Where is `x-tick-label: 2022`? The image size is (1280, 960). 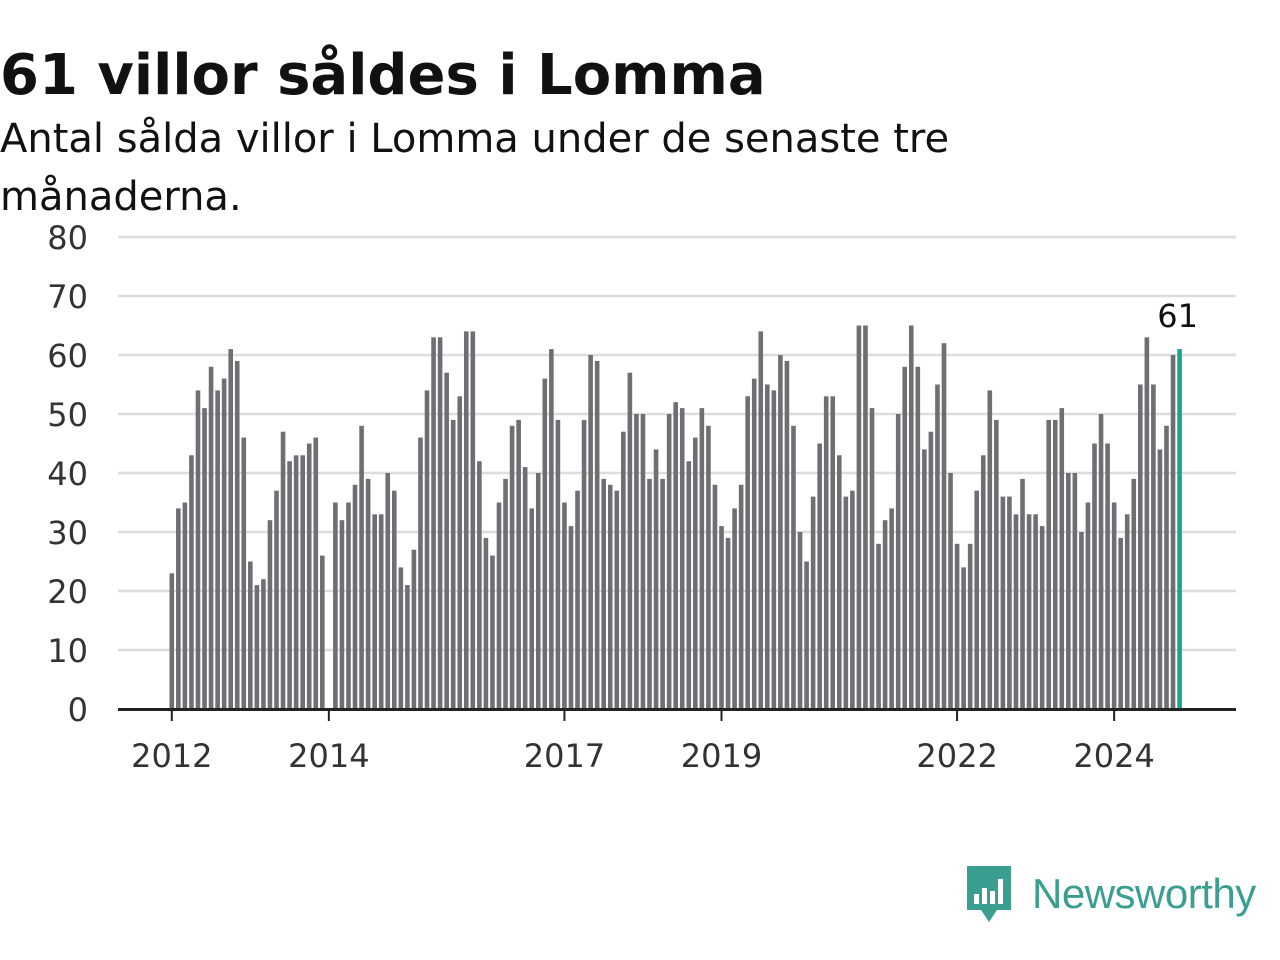 x-tick-label: 2022 is located at coordinates (956, 756).